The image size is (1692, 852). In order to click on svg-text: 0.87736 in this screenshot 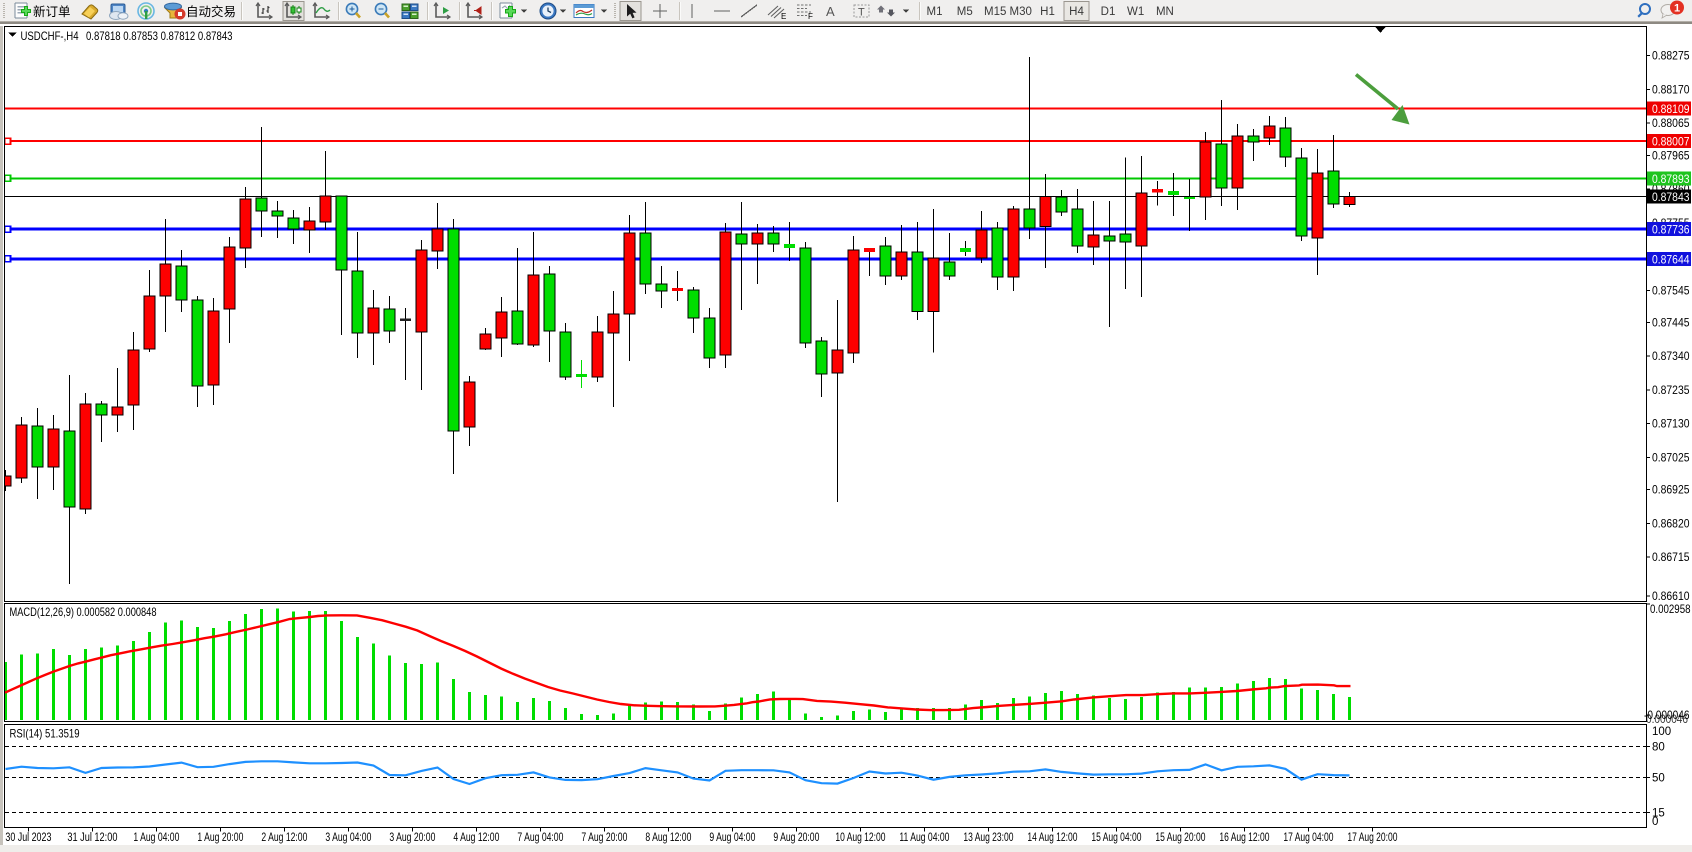, I will do `click(1671, 231)`.